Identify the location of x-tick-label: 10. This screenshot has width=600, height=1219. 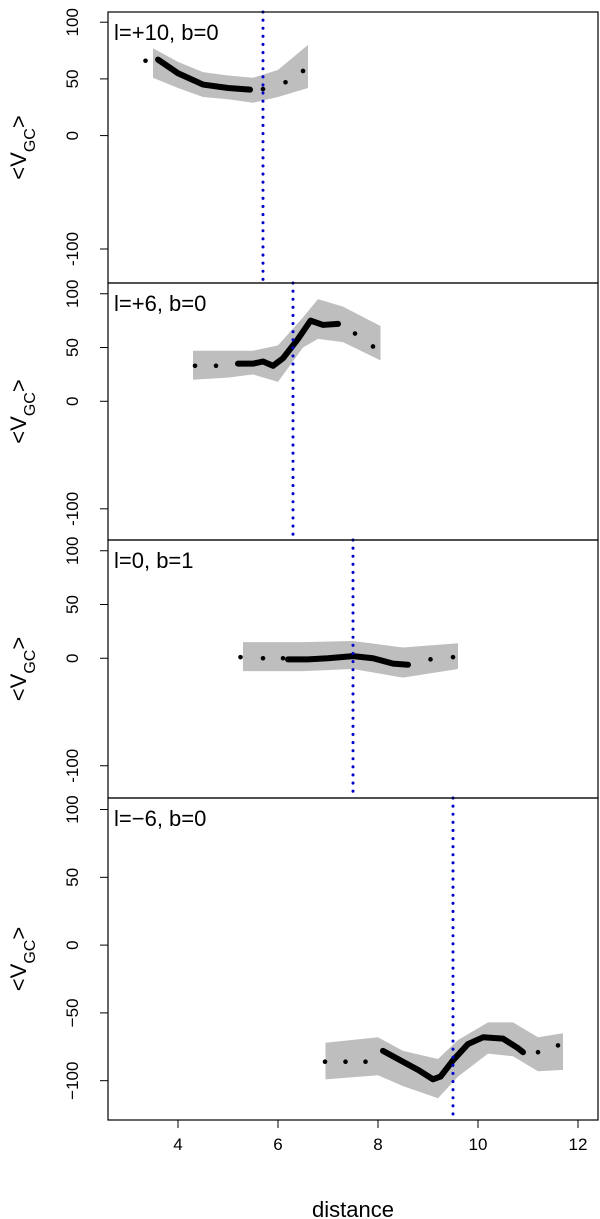
(478, 1144).